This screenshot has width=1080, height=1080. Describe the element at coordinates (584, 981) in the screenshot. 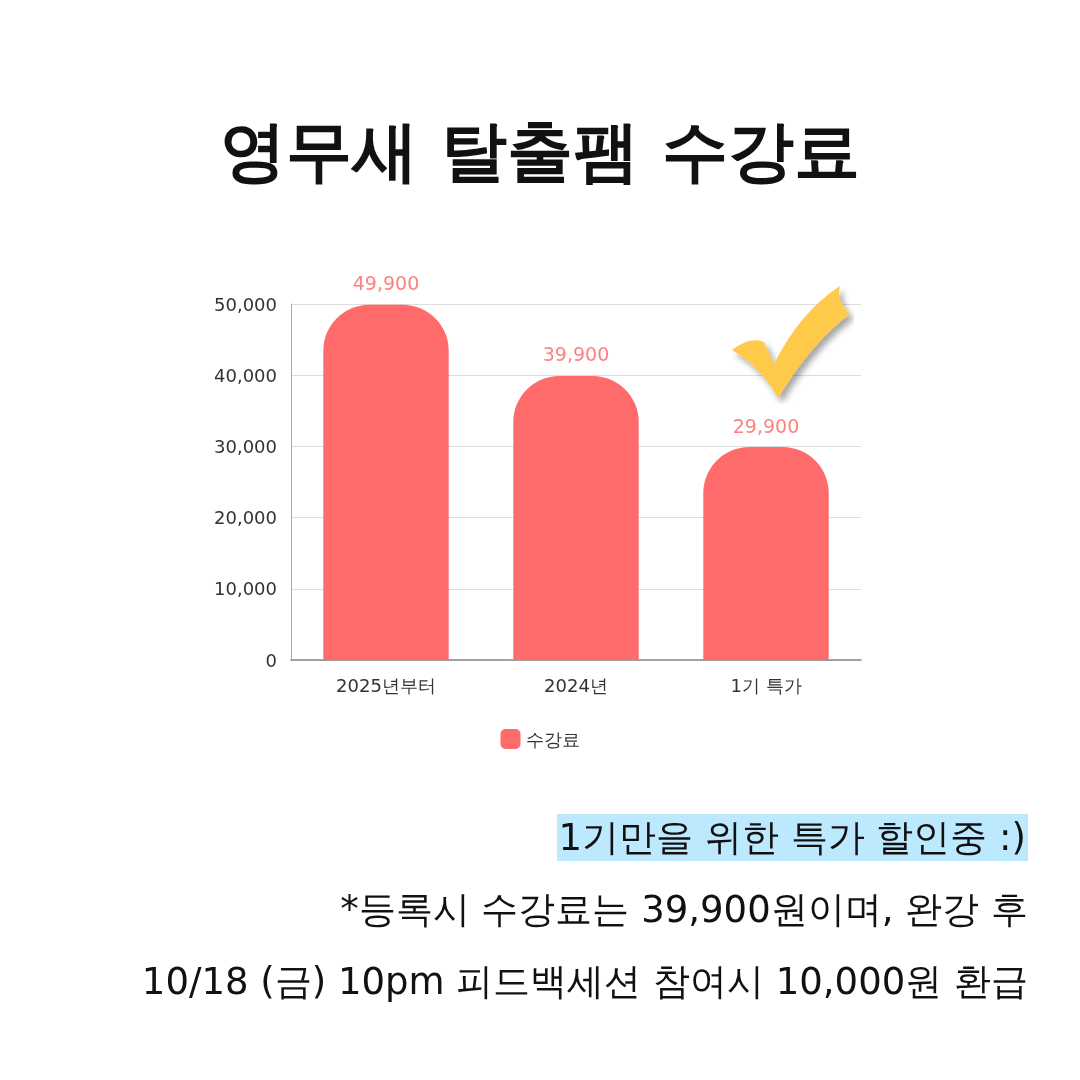

I see `text: 10/18 (금) 10pm 피드백세션 참여시 10,000원 환급` at that location.